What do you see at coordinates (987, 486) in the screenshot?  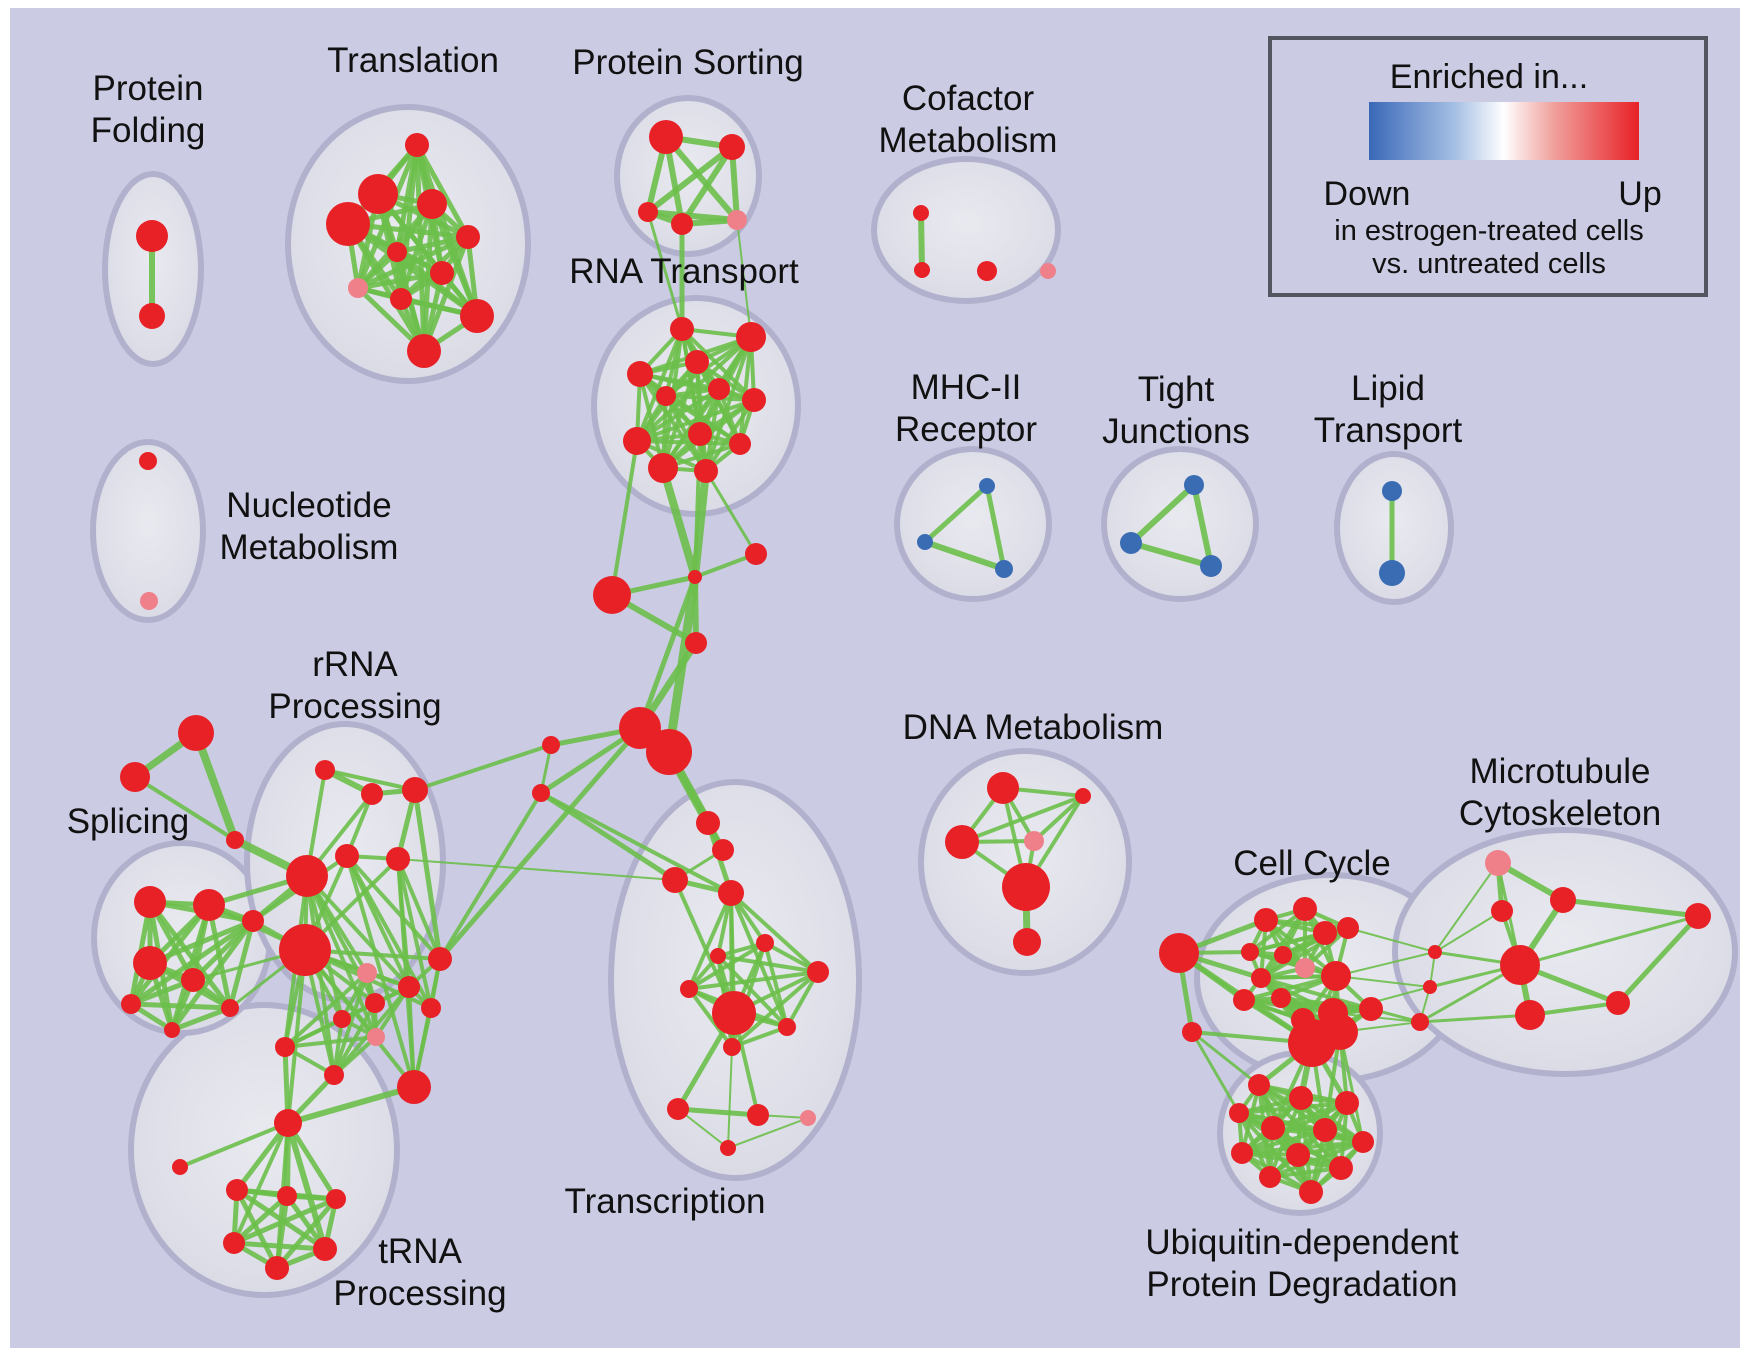 I see `node-mh1` at bounding box center [987, 486].